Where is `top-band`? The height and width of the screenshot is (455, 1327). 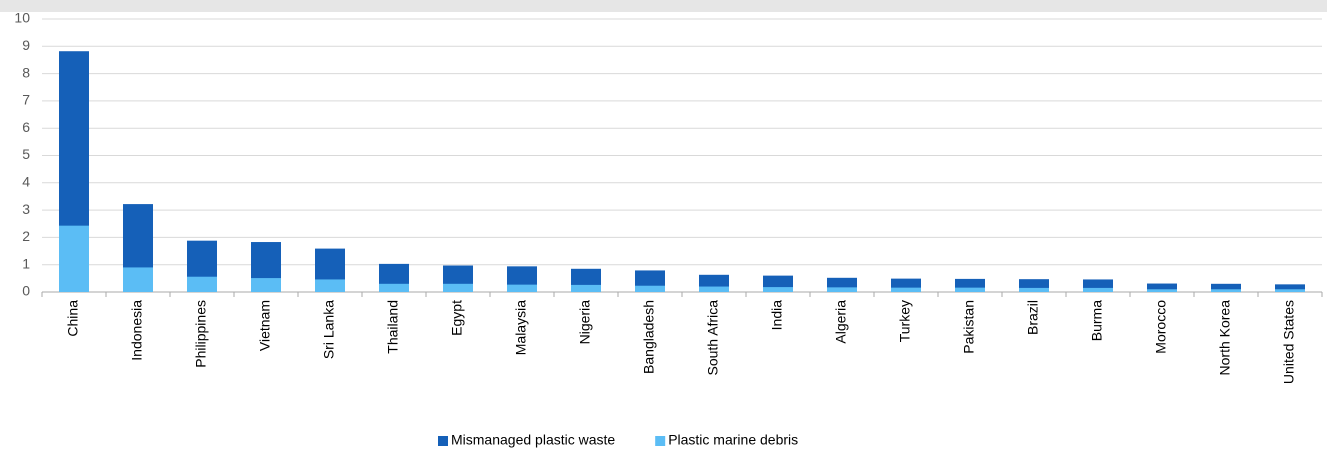 top-band is located at coordinates (663, 6).